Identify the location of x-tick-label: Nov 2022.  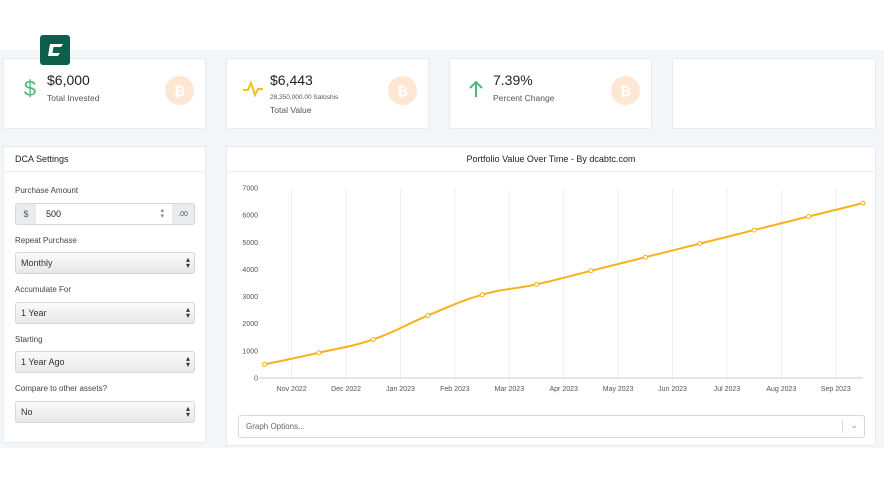
(292, 389).